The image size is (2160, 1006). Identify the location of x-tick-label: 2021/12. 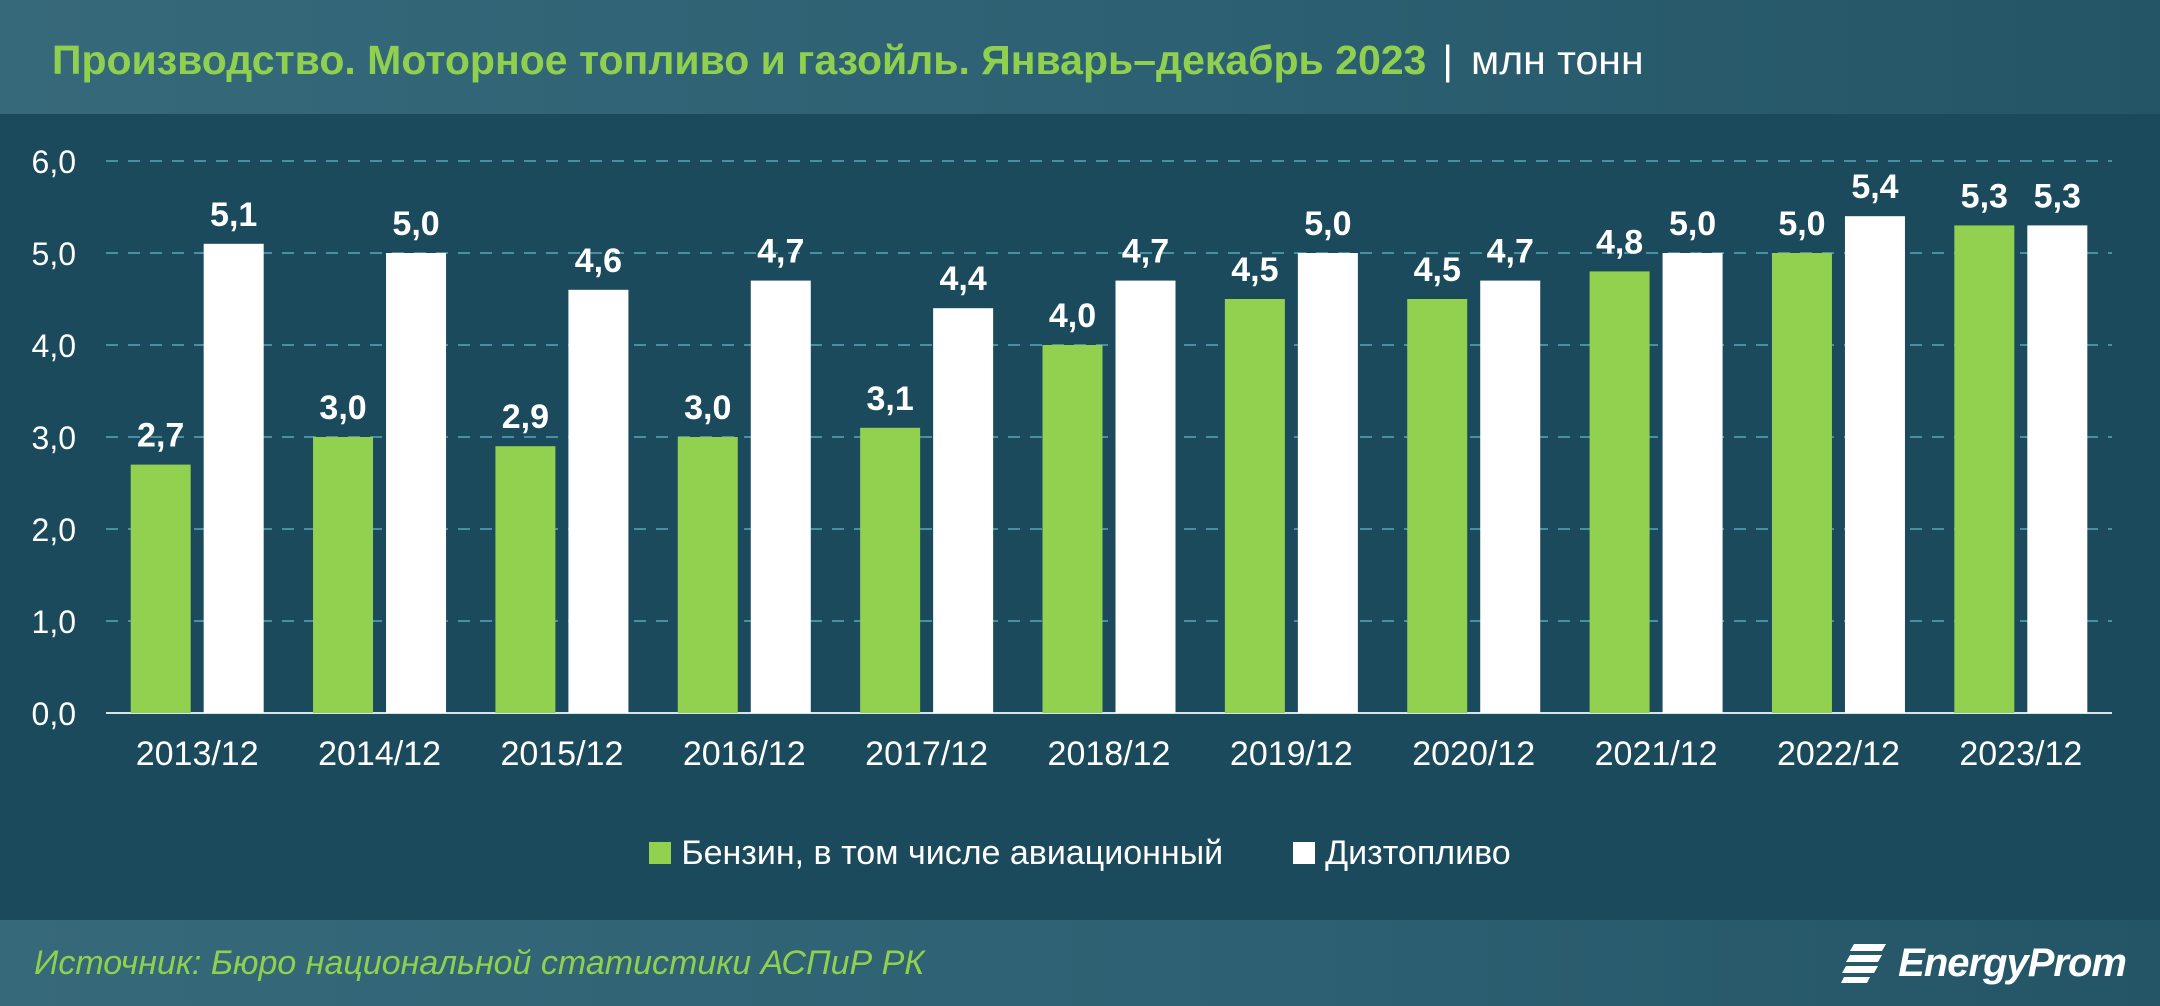
(1656, 754).